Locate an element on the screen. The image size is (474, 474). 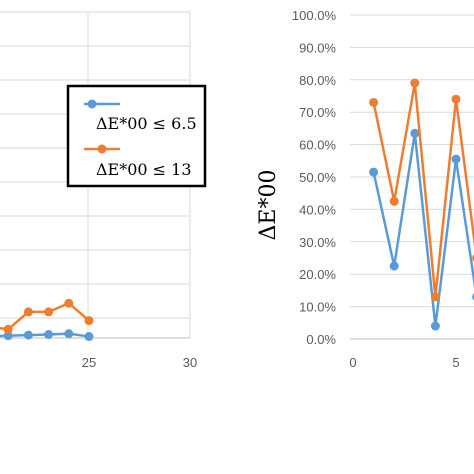
right-x-tick-label: 0 is located at coordinates (352, 362).